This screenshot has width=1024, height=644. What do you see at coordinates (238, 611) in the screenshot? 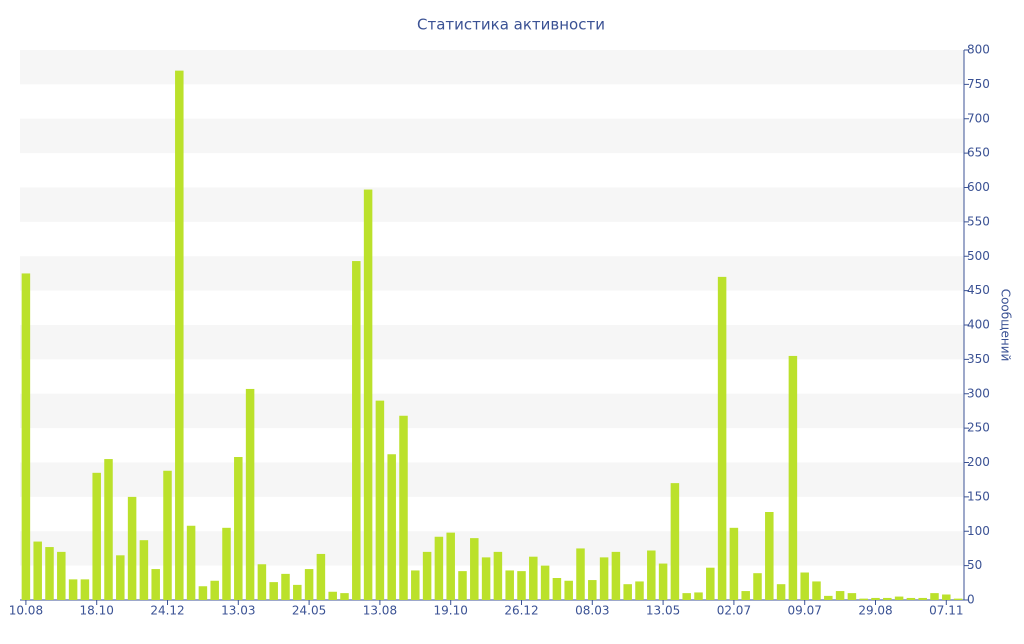
I see `x-tick-label: 13.03` at bounding box center [238, 611].